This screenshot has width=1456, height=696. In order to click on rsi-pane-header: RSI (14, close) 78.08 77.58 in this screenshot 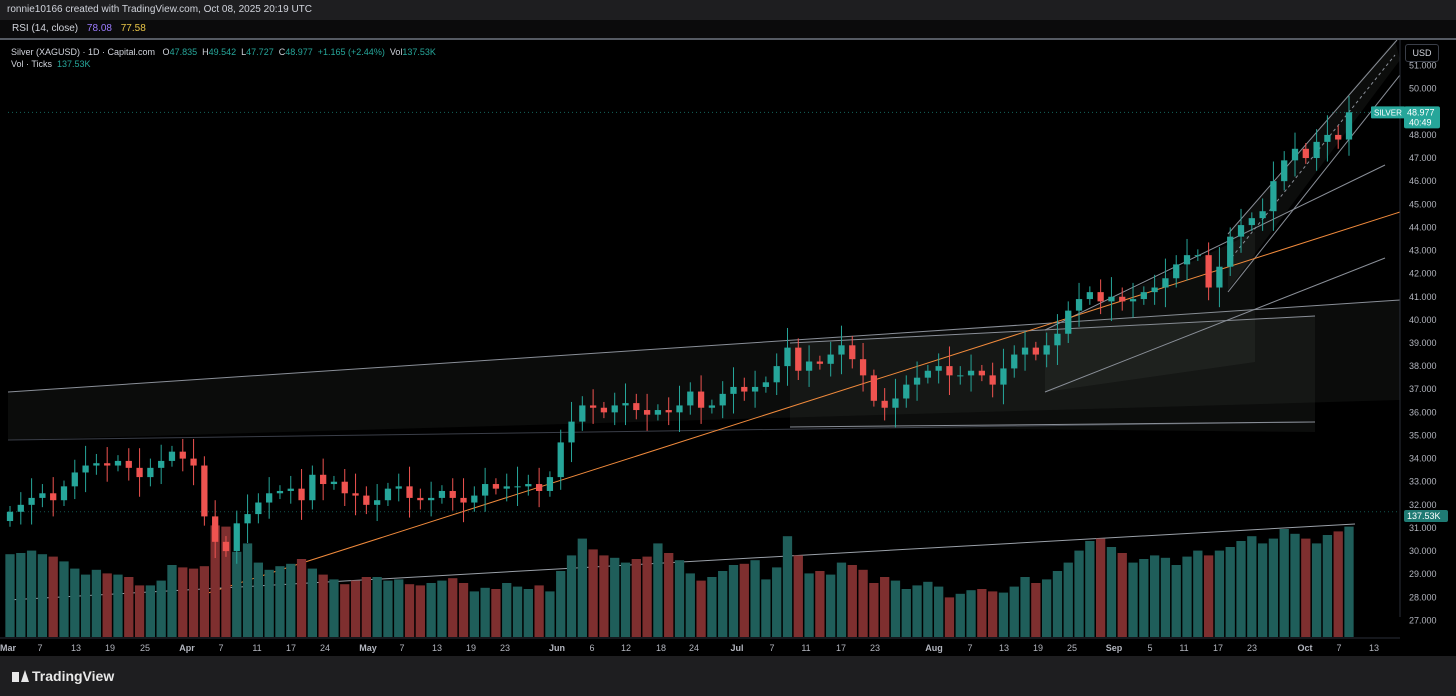, I will do `click(728, 29)`.